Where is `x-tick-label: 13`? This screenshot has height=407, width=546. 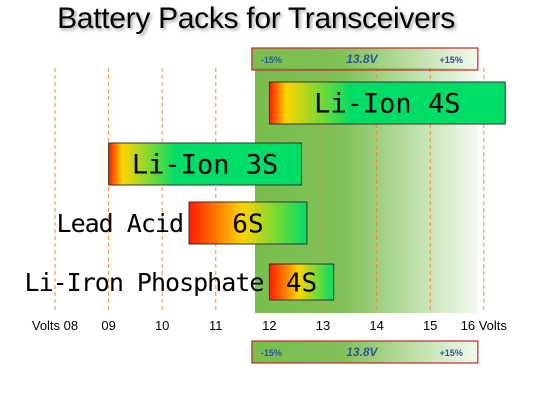 x-tick-label: 13 is located at coordinates (323, 325).